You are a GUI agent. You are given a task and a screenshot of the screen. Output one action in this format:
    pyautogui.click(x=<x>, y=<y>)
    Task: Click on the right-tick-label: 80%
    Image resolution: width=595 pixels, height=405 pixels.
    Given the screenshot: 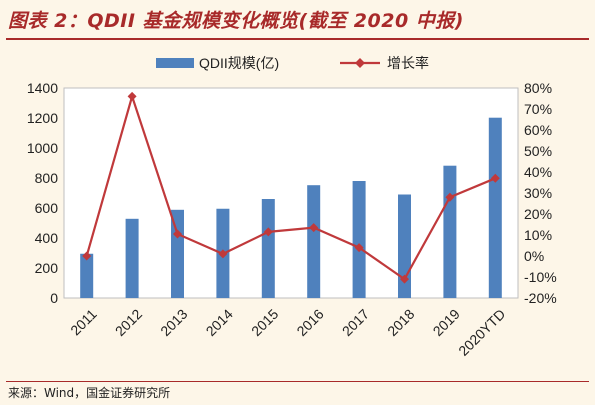 What is the action you would take?
    pyautogui.click(x=538, y=88)
    